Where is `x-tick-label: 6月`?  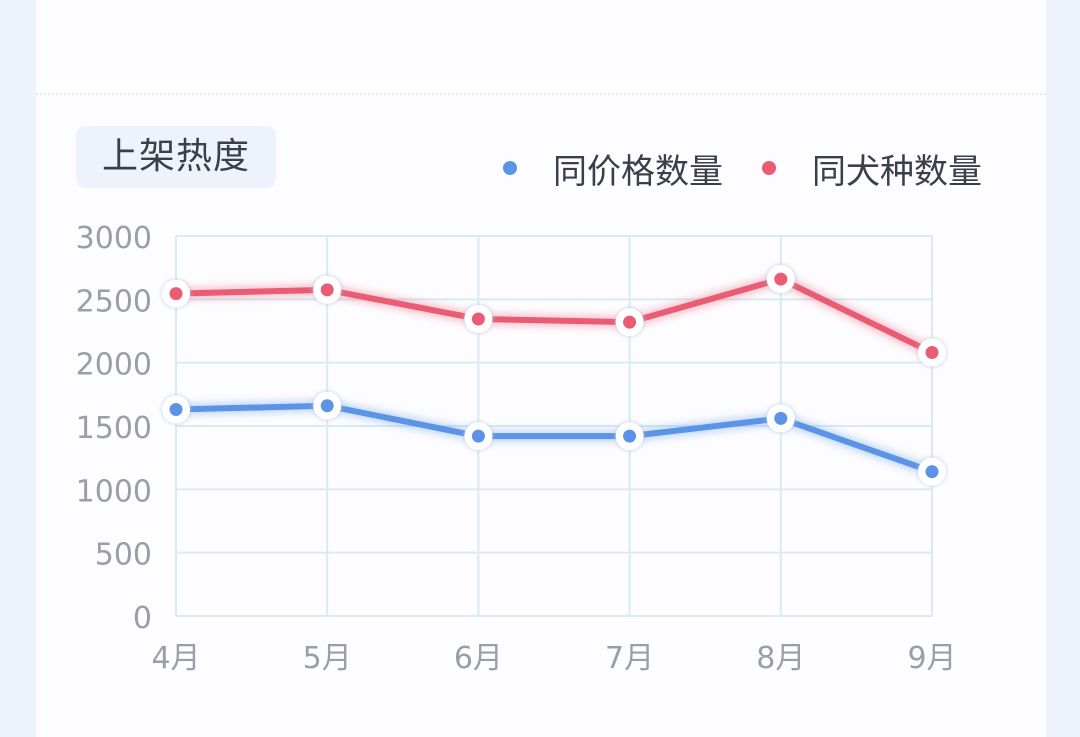
x-tick-label: 6月 is located at coordinates (478, 658).